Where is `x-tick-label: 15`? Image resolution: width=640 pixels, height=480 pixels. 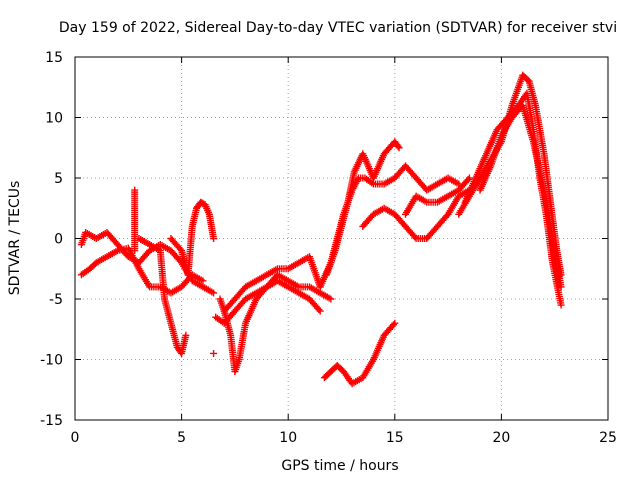 x-tick-label: 15 is located at coordinates (395, 438).